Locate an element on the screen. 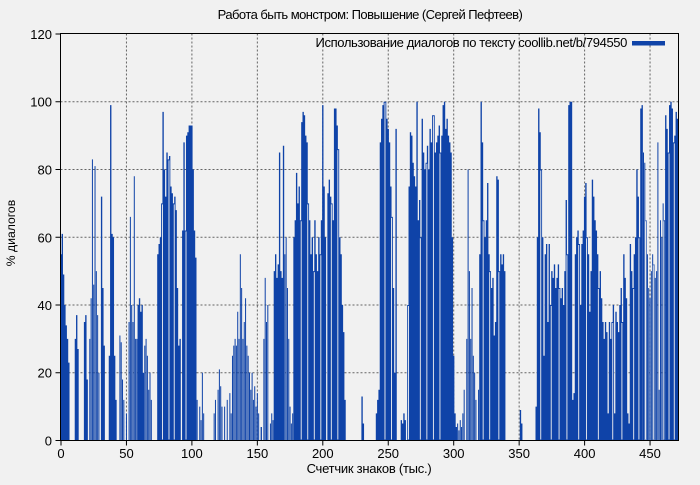  svg-text: 40 is located at coordinates (45, 305).